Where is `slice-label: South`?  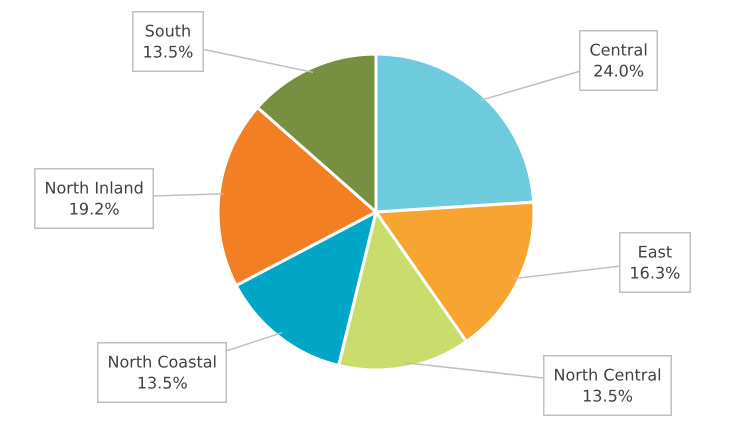
slice-label: South is located at coordinates (168, 31).